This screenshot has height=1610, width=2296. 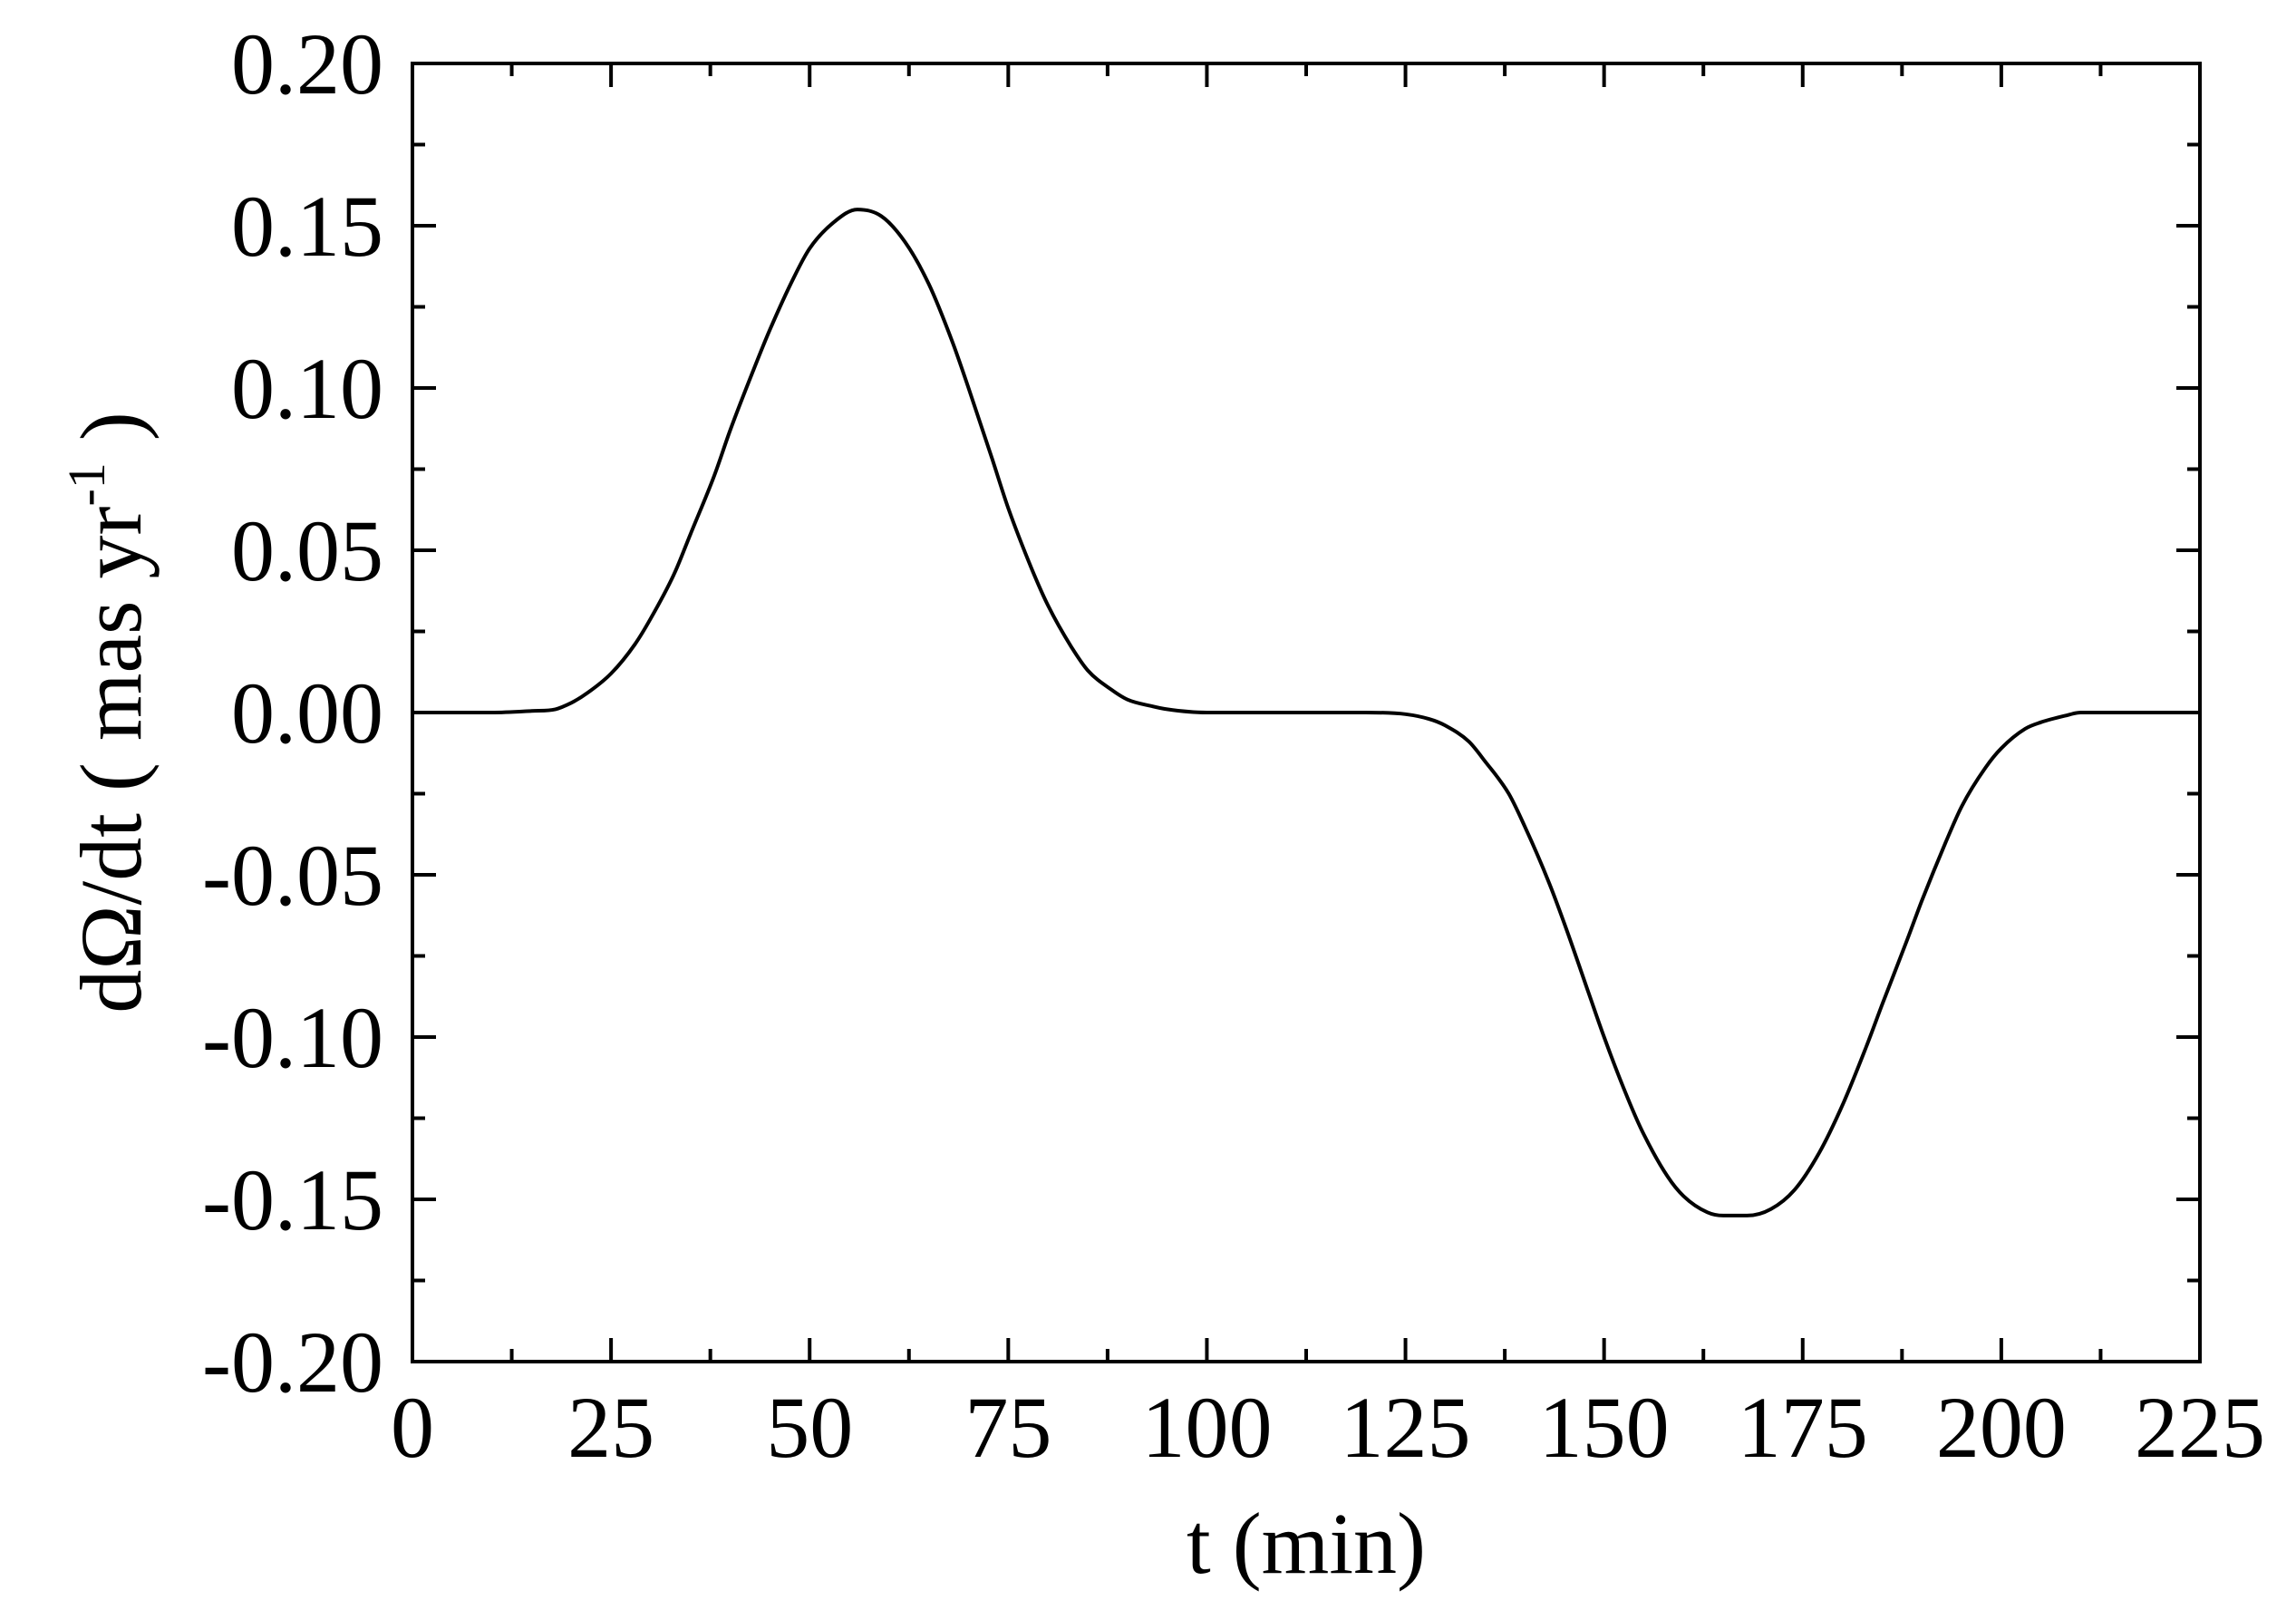 I want to click on y-axis-label-main: dΩ/dt ( mas yr, so click(x=111, y=759).